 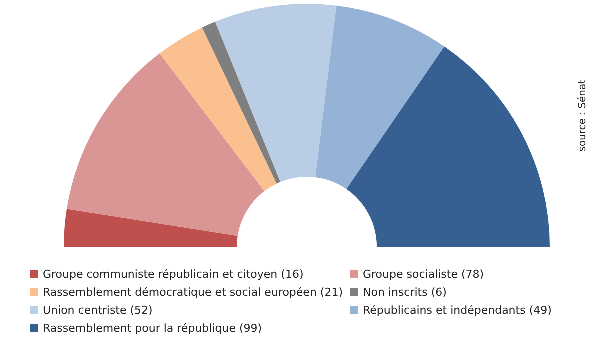 I want to click on legend-label: Rassemblement démocratique et social européen (21), so click(x=193, y=292).